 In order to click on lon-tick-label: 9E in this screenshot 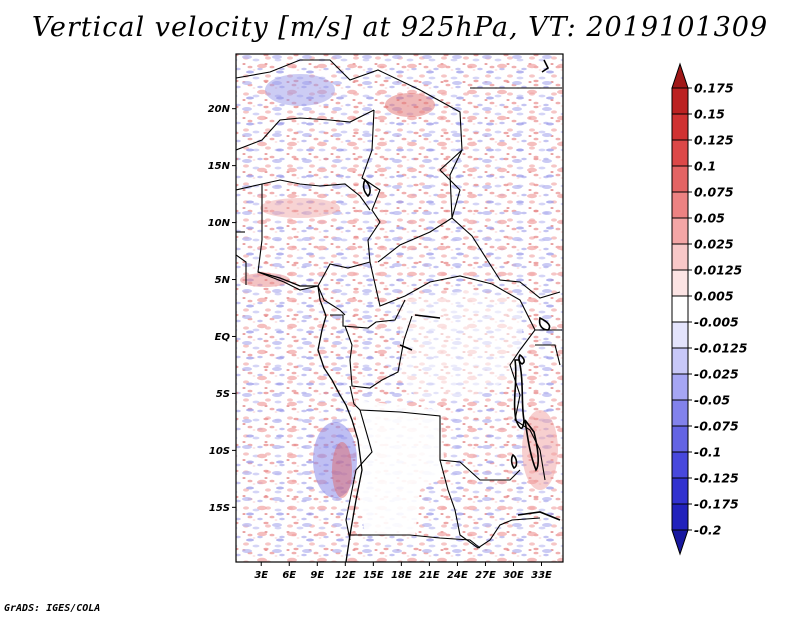, I will do `click(317, 575)`.